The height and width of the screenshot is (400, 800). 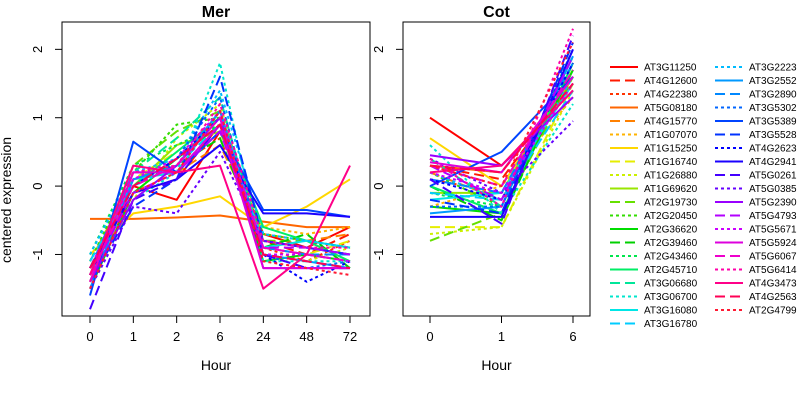 I want to click on legend-item-at4g3473: AT4G3473, so click(x=756, y=284).